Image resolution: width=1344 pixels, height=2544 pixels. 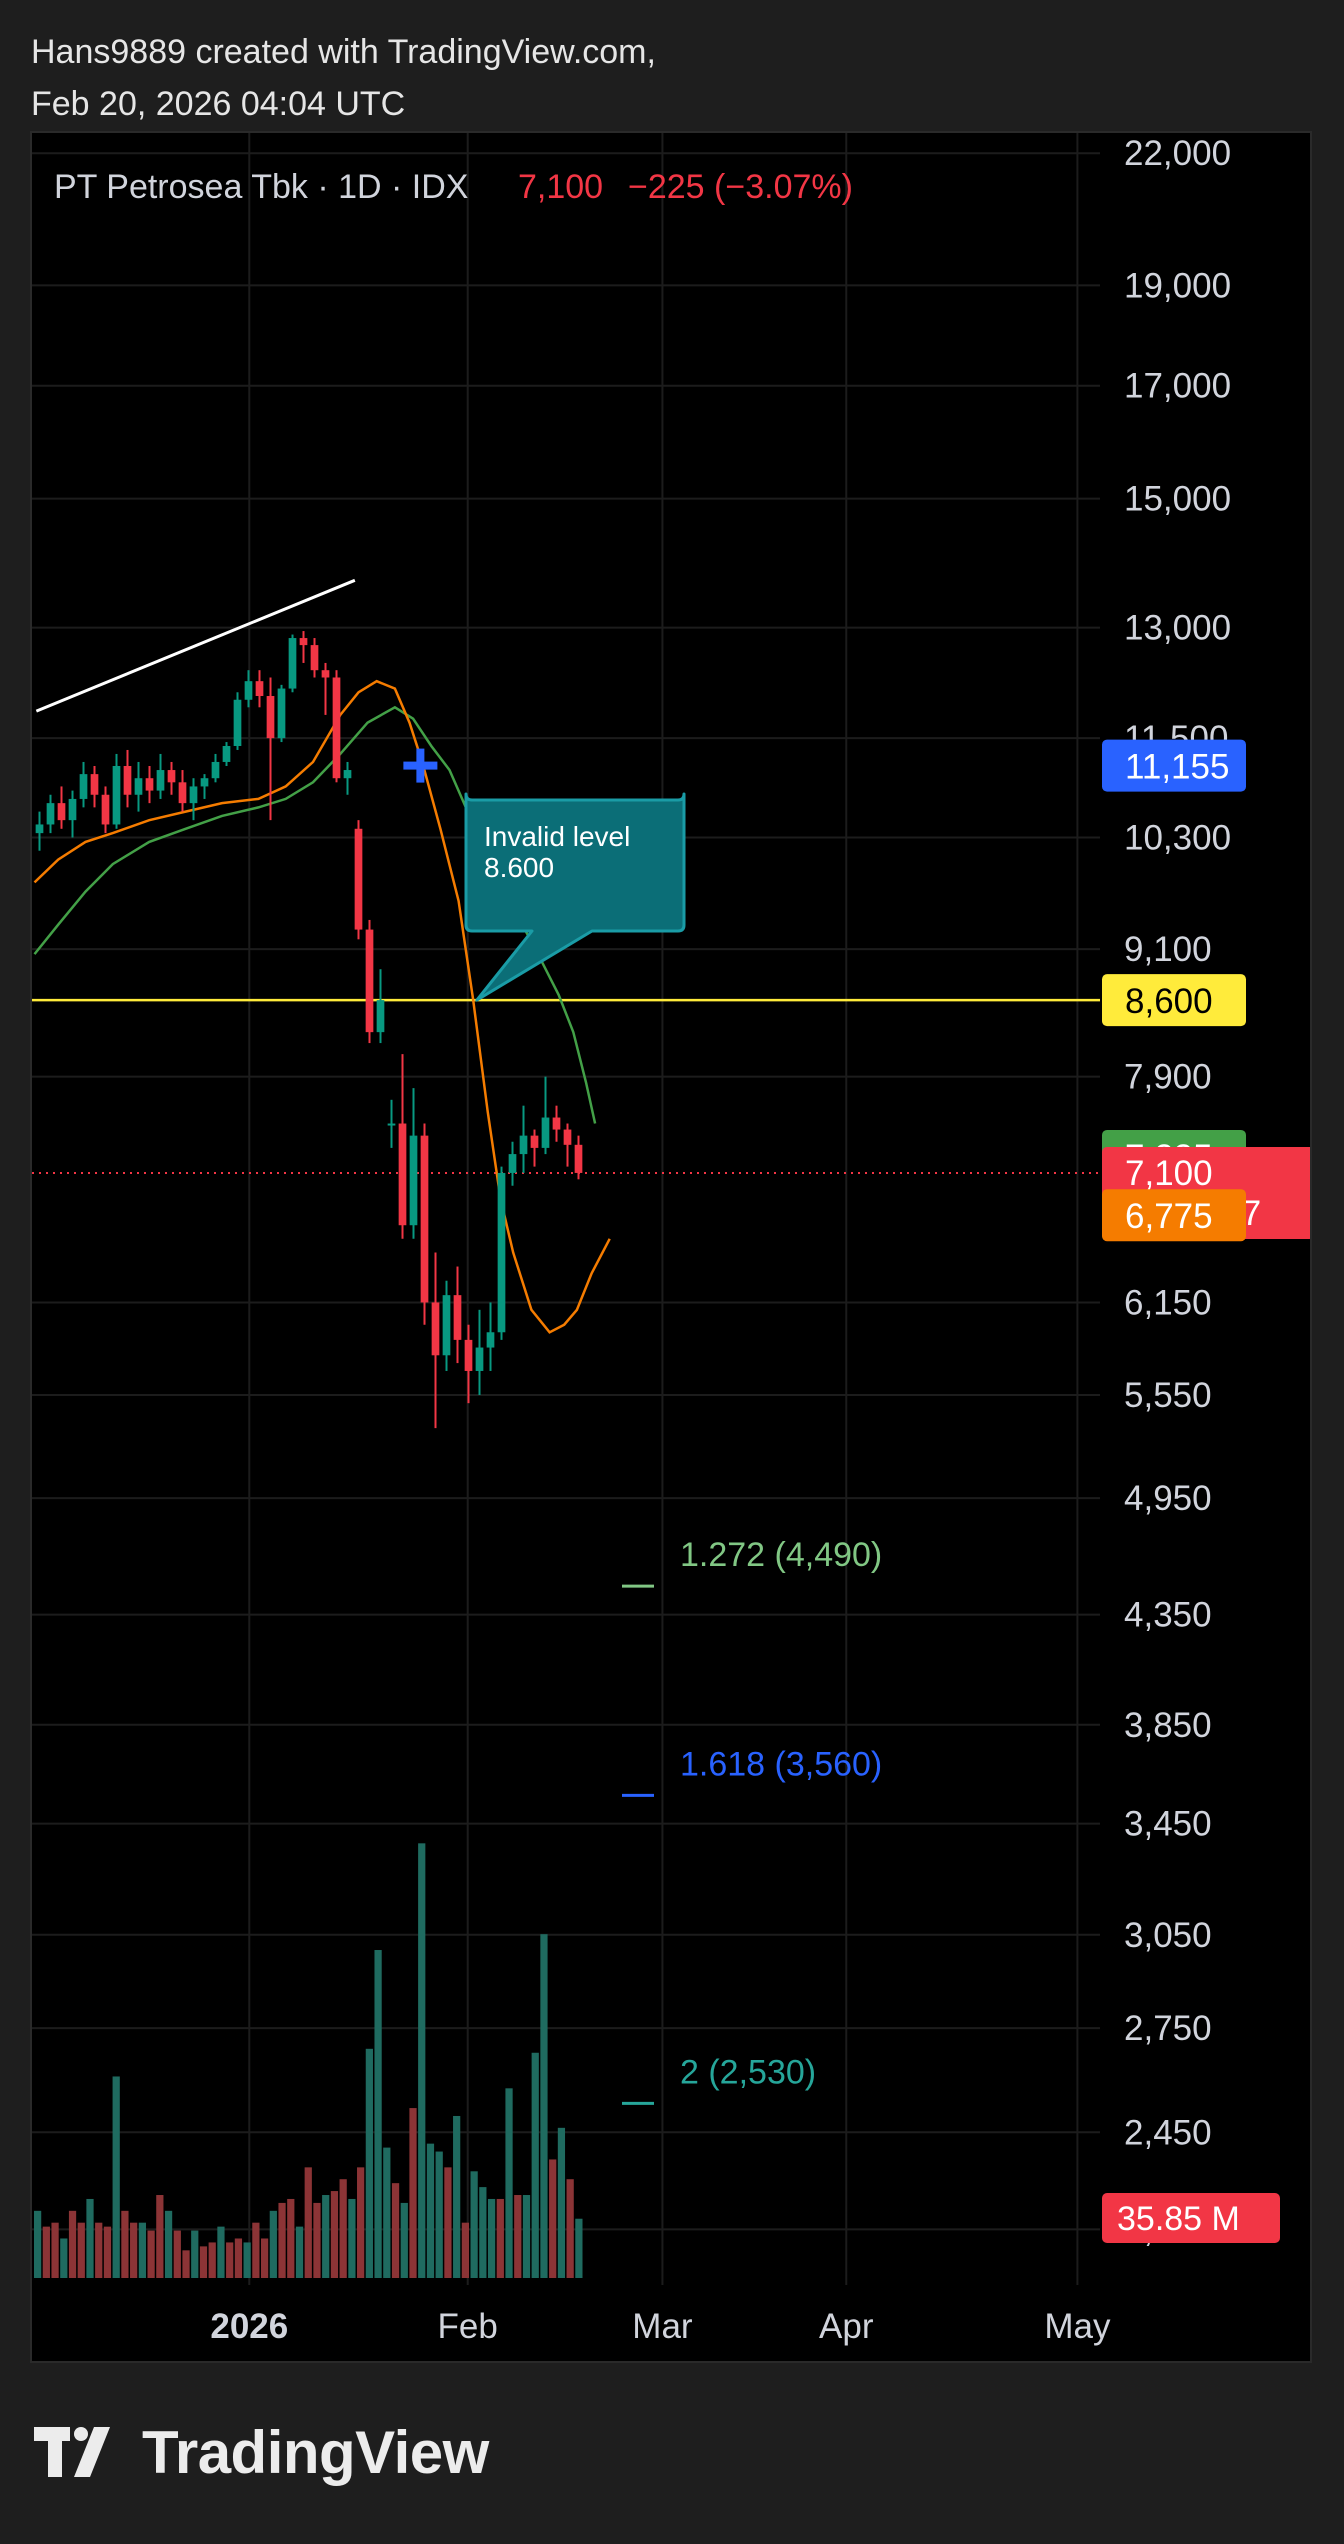 What do you see at coordinates (322, 1006) in the screenshot?
I see `moving-average-orange` at bounding box center [322, 1006].